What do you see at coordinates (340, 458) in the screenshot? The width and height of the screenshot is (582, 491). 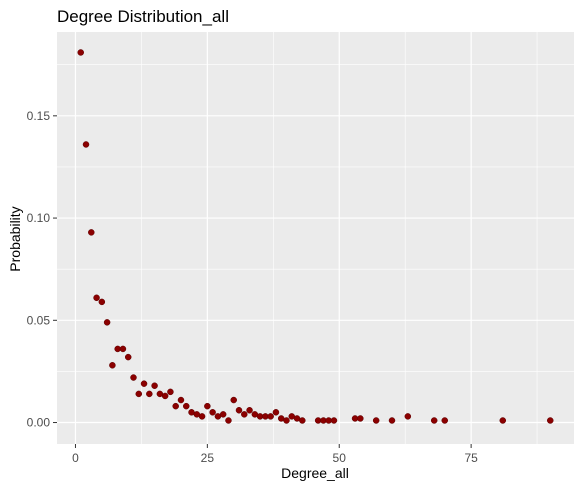 I see `x-tick-label: 50` at bounding box center [340, 458].